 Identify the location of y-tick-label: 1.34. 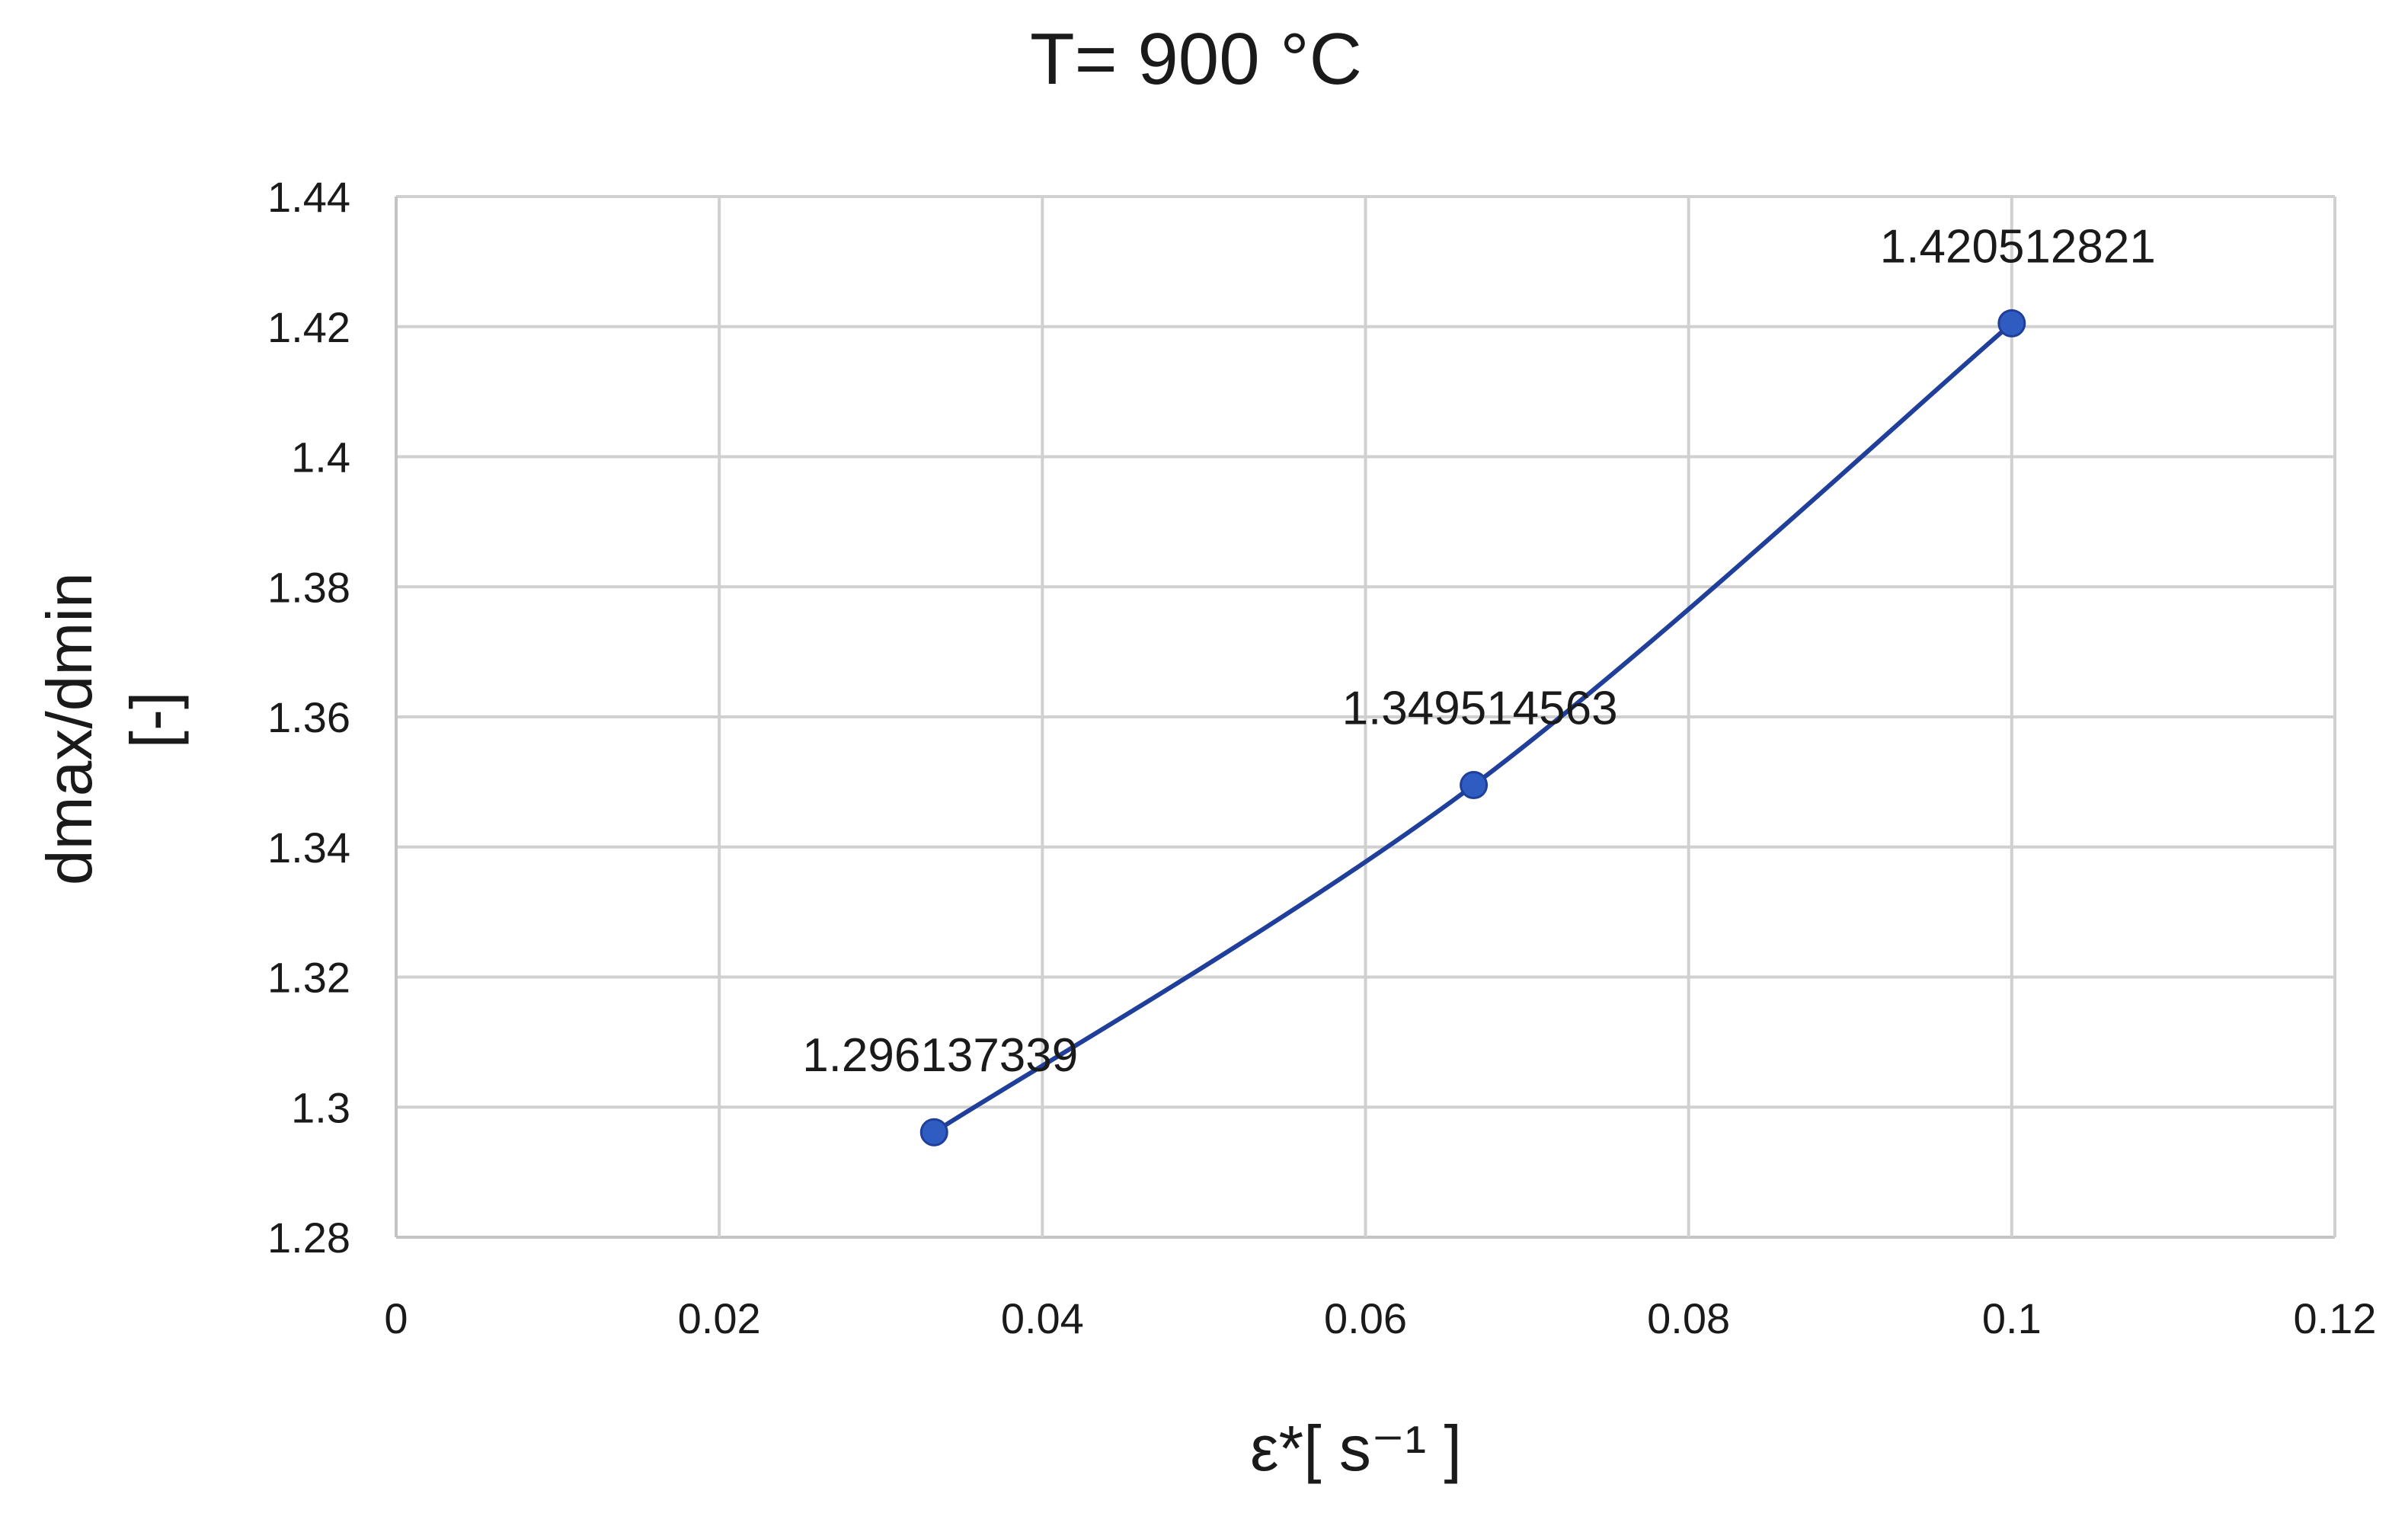
(308, 848).